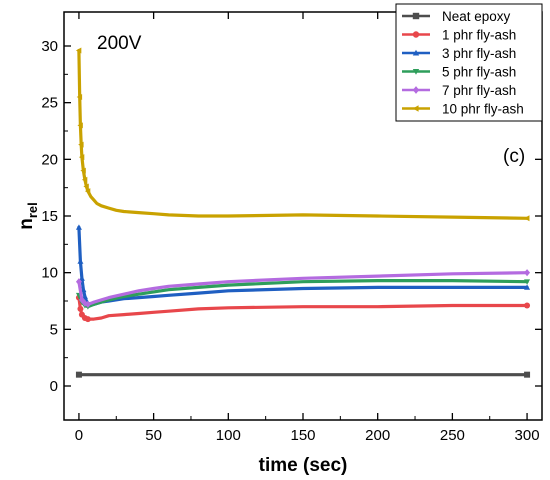 The height and width of the screenshot is (480, 550). What do you see at coordinates (54, 329) in the screenshot?
I see `y-tick-label: 5` at bounding box center [54, 329].